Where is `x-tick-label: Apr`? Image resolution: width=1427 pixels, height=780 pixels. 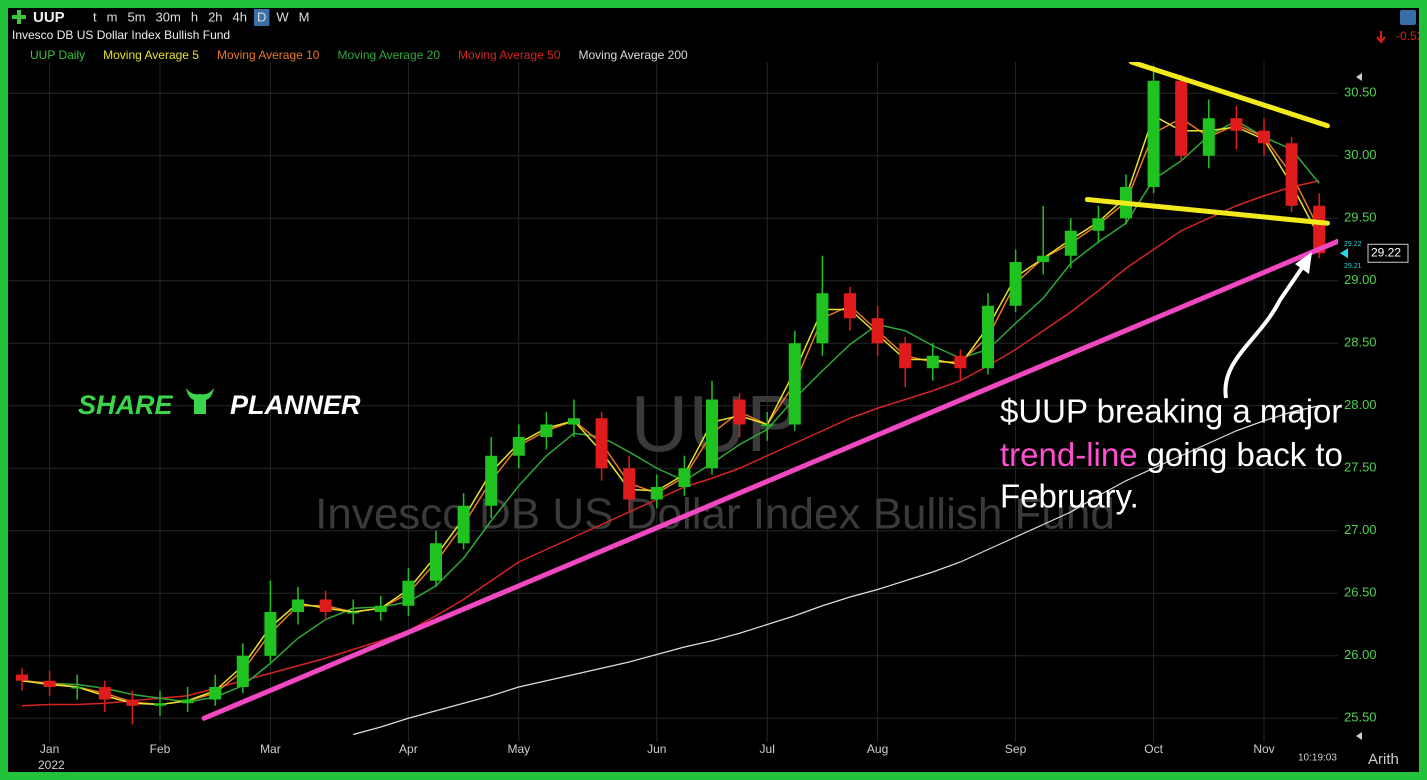 x-tick-label: Apr is located at coordinates (408, 749).